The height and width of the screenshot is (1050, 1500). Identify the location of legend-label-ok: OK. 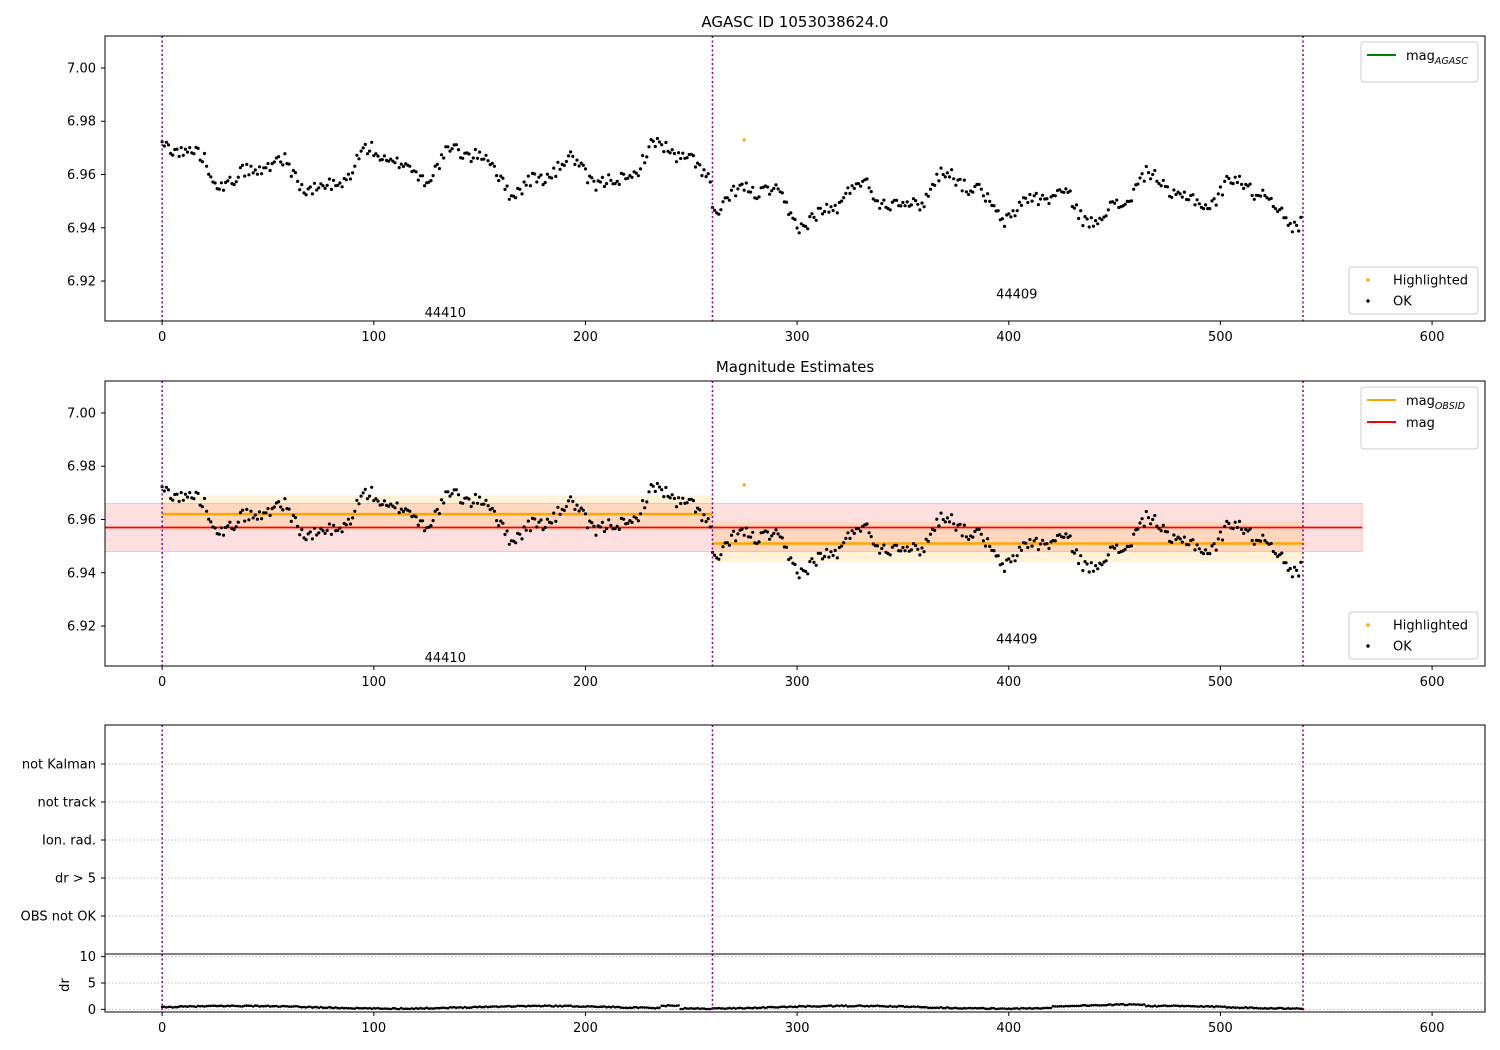
(1402, 647).